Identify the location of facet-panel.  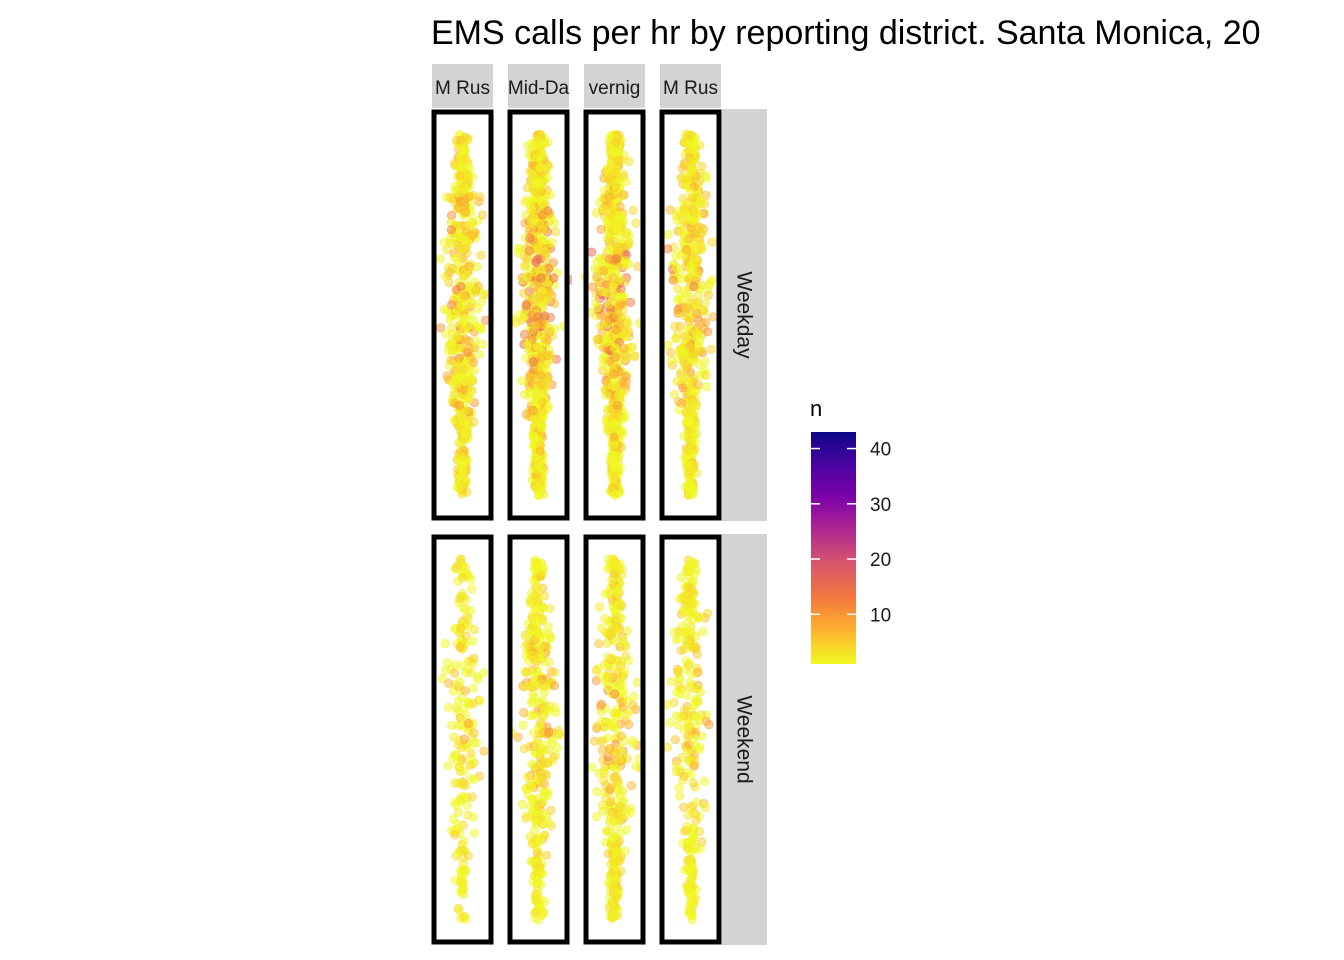
(690, 315).